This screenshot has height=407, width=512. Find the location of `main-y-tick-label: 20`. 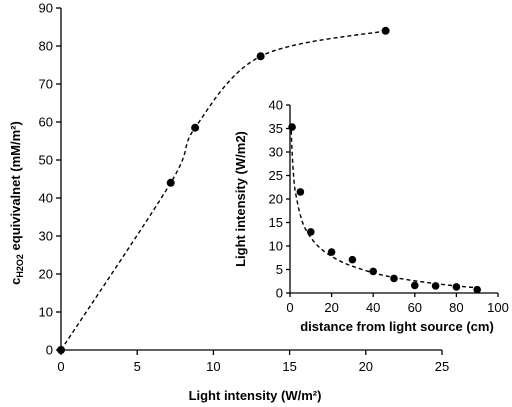

main-y-tick-label: 20 is located at coordinates (46, 274).